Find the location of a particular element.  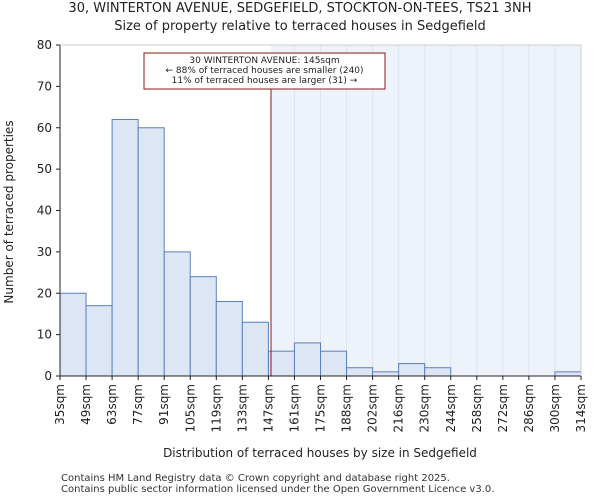

y-ticks-group: 0 10 20 30 40 50 60 70 80 is located at coordinates (48, 210).